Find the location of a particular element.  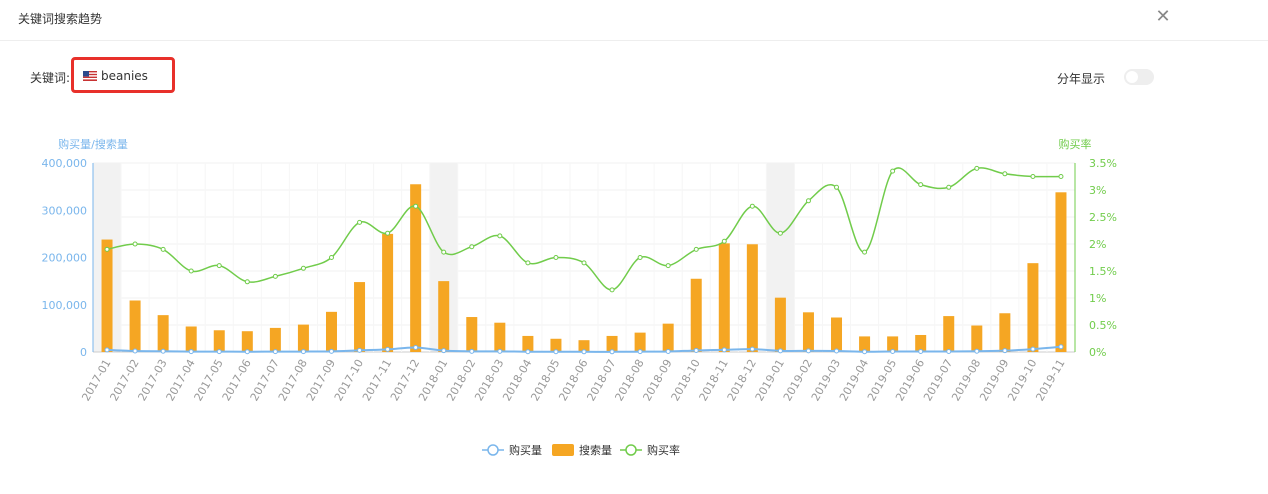

left-tick-label: 400,000 is located at coordinates (65, 163).